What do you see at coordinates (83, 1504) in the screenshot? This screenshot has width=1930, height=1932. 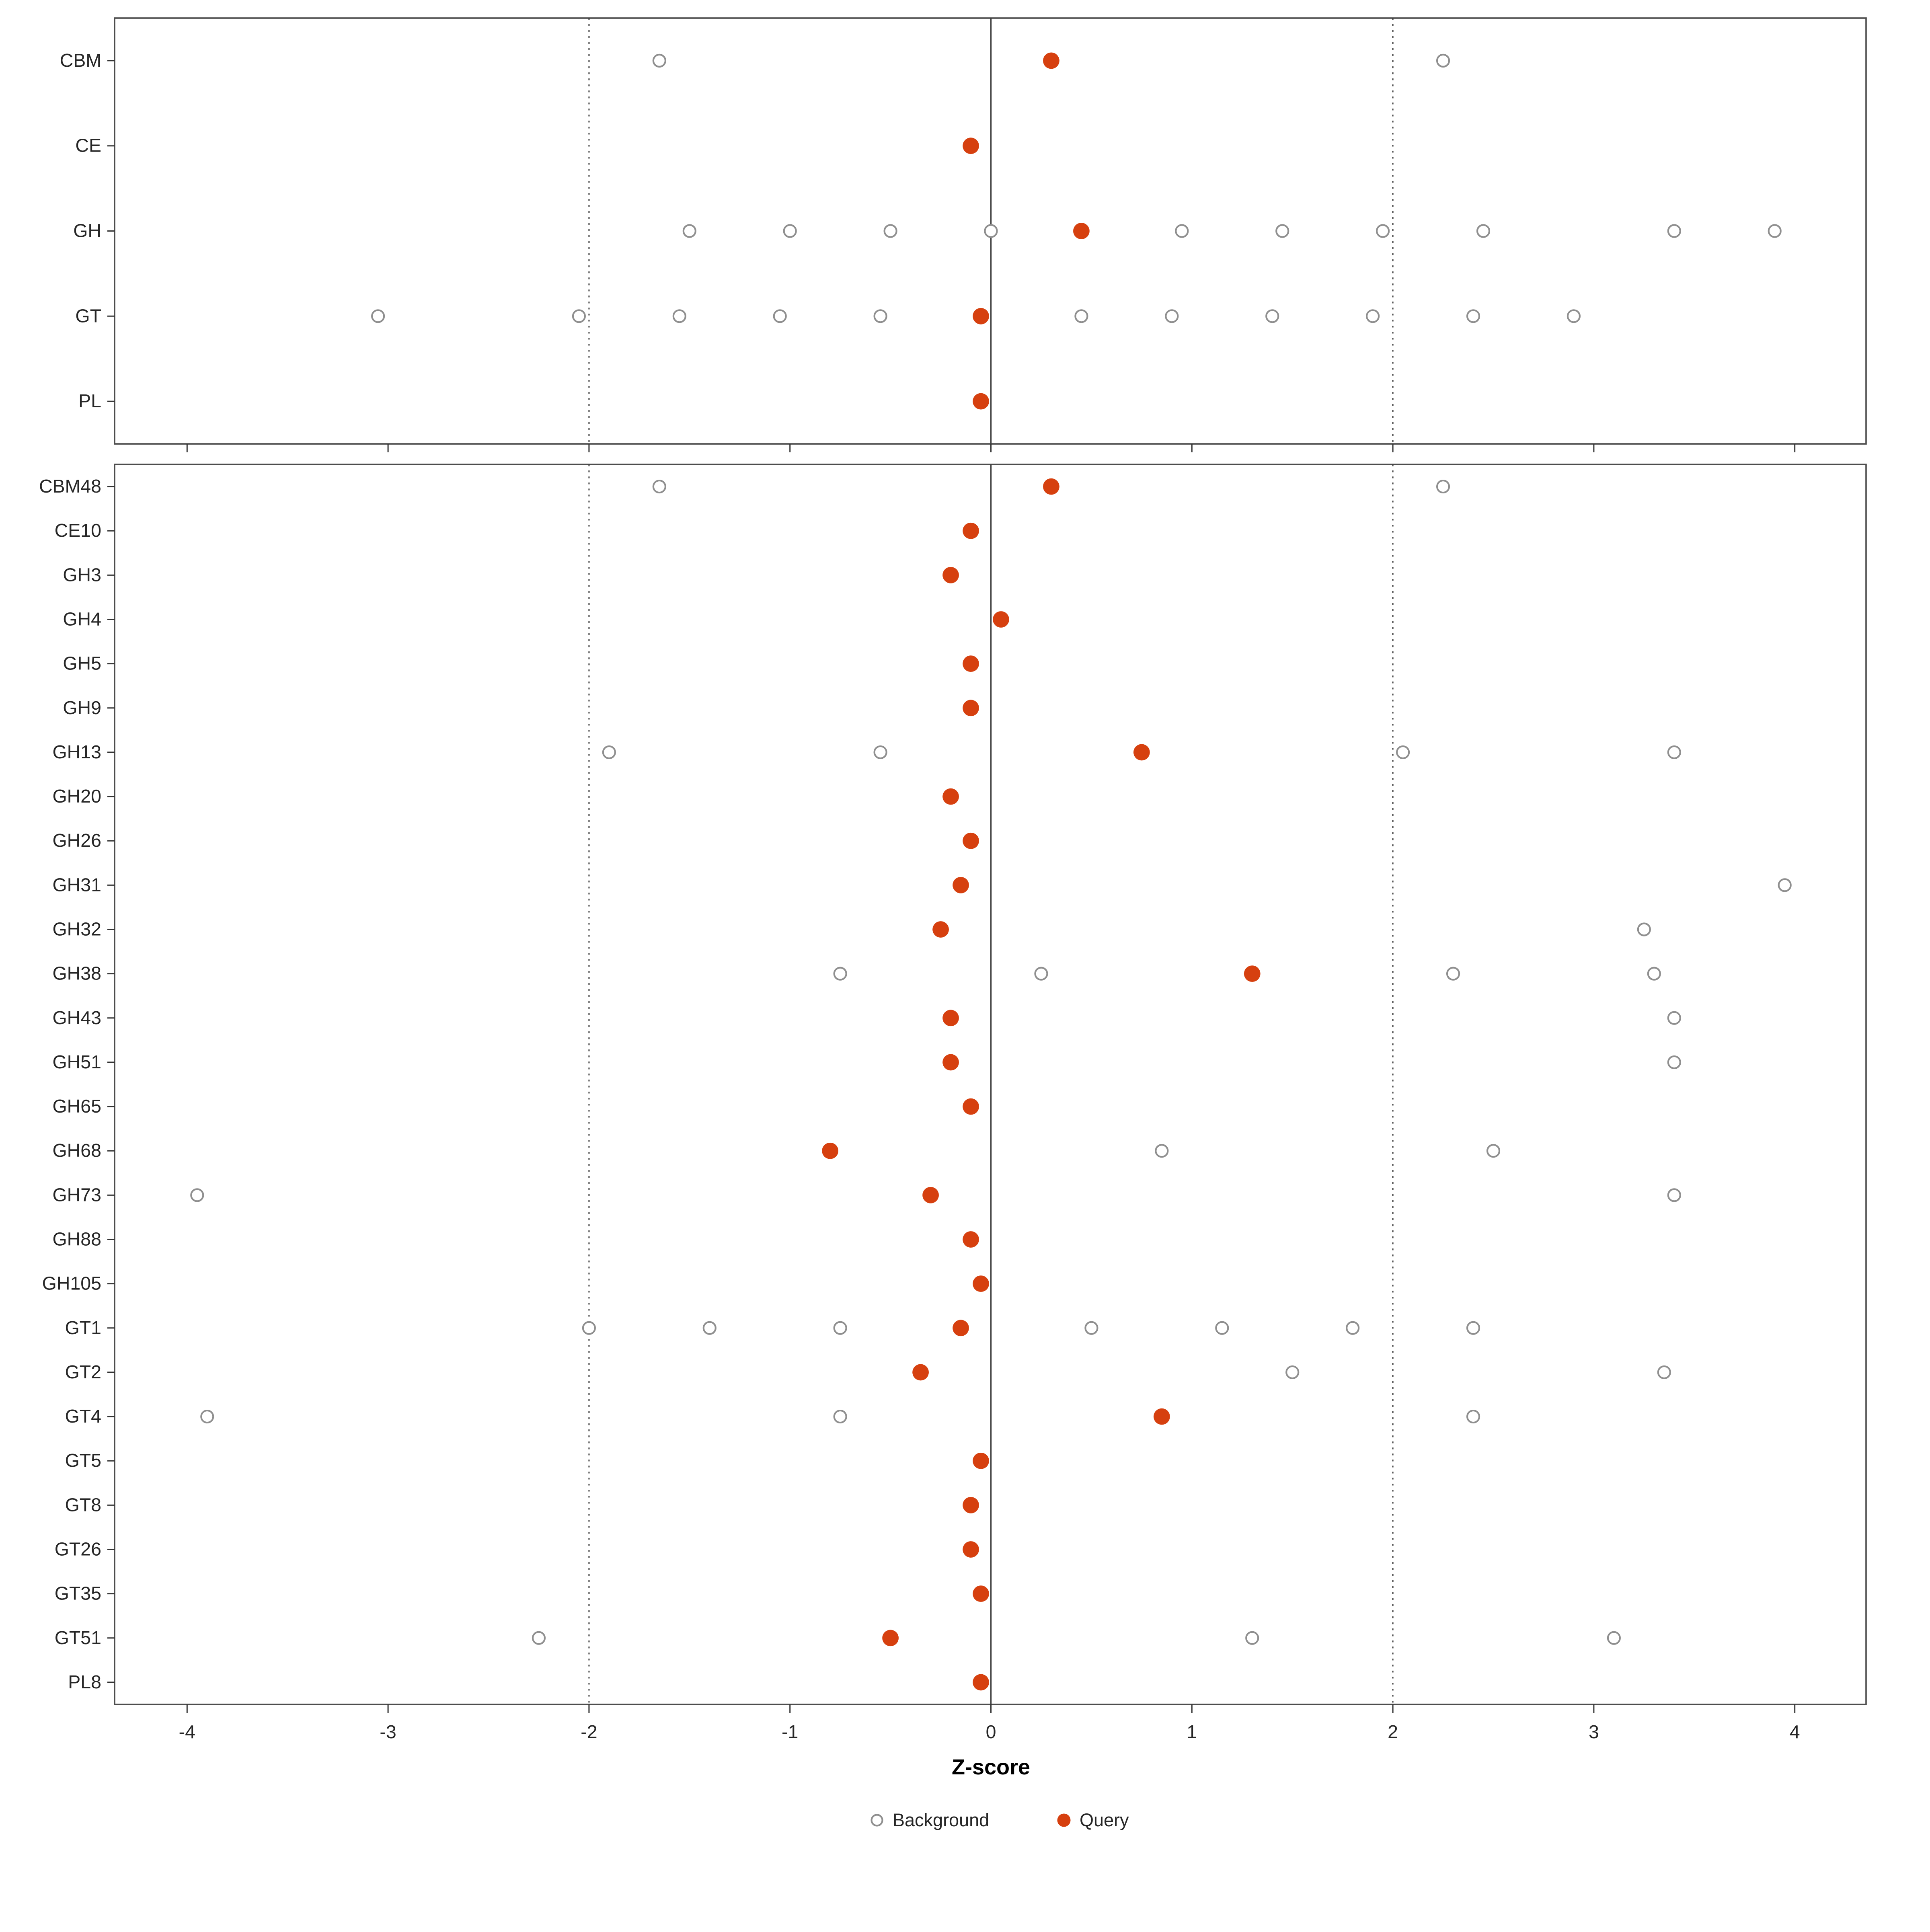 I see `y-axis-label: GT8` at bounding box center [83, 1504].